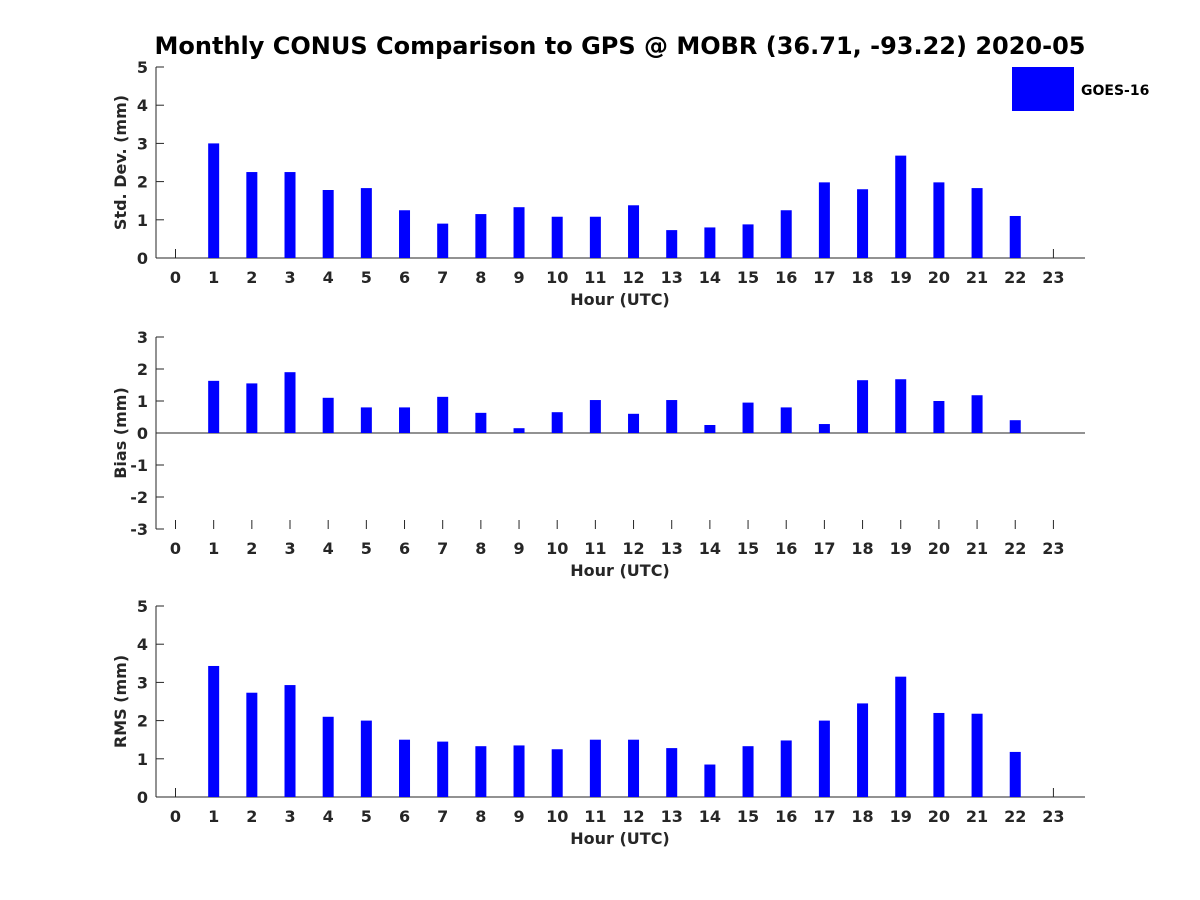 The height and width of the screenshot is (900, 1200). Describe the element at coordinates (824, 816) in the screenshot. I see `rms-x-tick-label: 17` at that location.